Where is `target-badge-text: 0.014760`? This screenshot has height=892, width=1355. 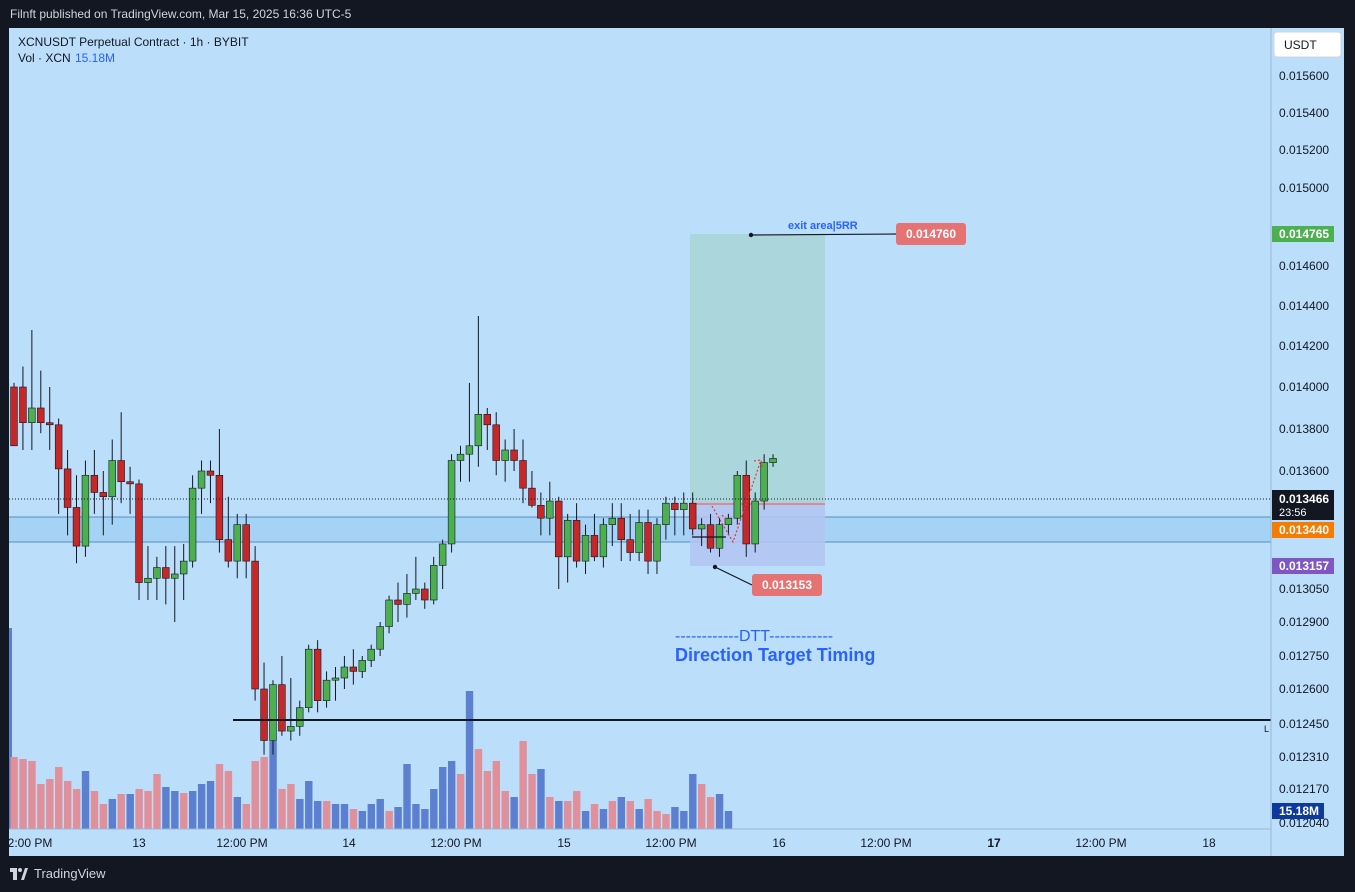 target-badge-text: 0.014760 is located at coordinates (931, 234).